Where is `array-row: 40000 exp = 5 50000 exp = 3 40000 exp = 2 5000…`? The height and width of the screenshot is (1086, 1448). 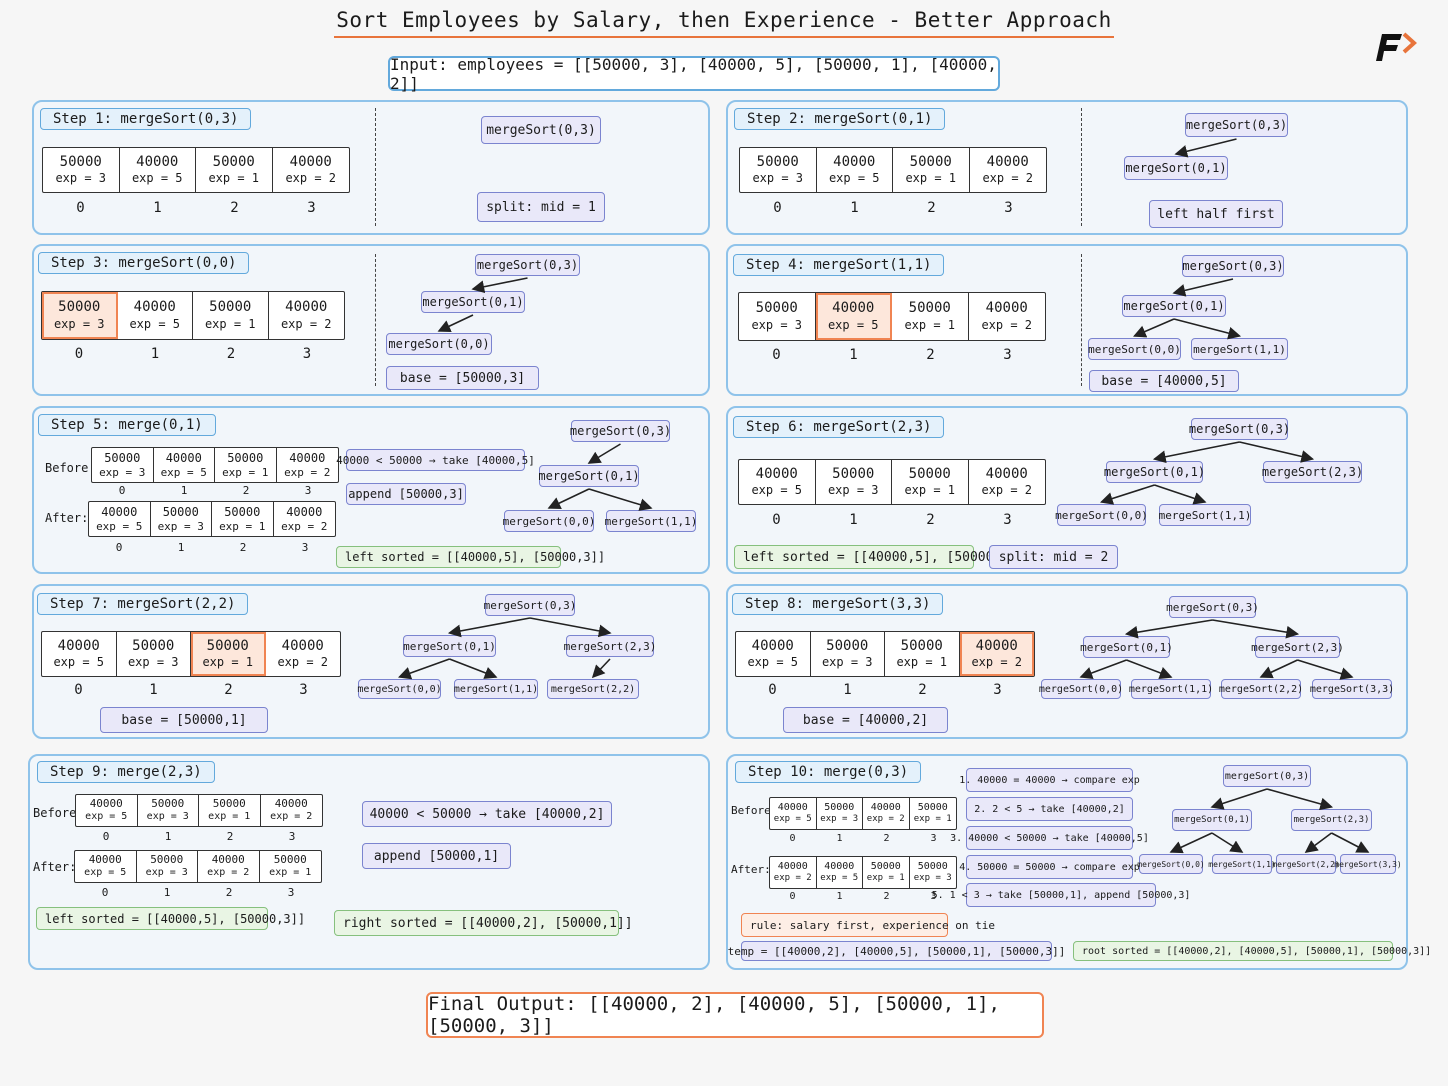 array-row: 40000 exp = 5 50000 exp = 3 40000 exp = 2 5000… is located at coordinates (198, 866).